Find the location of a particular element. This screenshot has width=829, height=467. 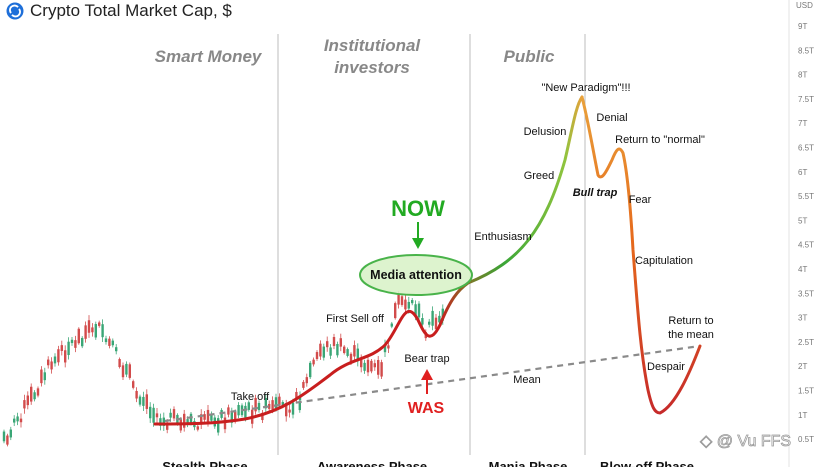

y-tick-label: 6.5T is located at coordinates (806, 148).